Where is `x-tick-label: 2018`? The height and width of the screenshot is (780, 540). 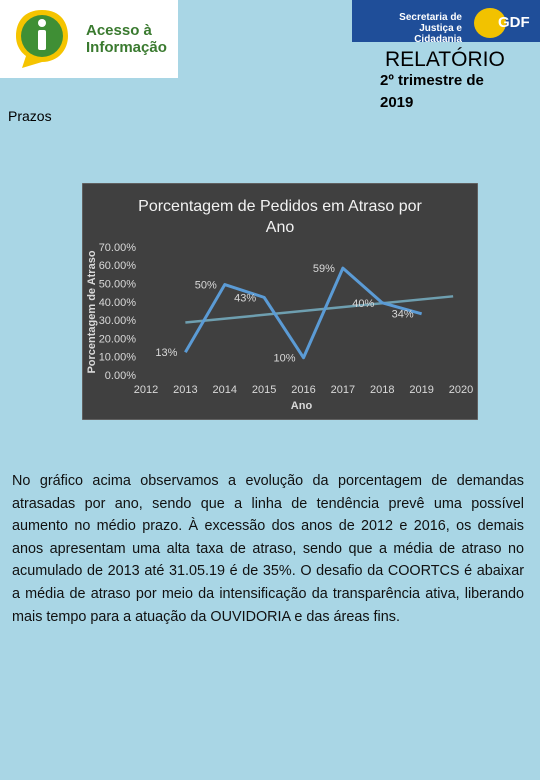 x-tick-label: 2018 is located at coordinates (382, 390).